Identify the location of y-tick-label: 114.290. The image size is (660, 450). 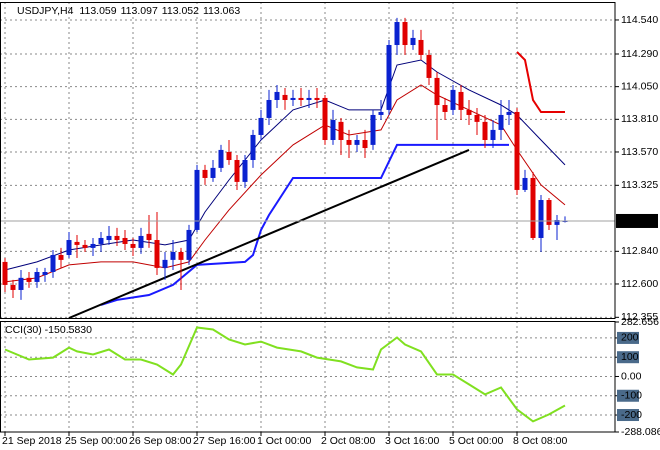
(639, 54).